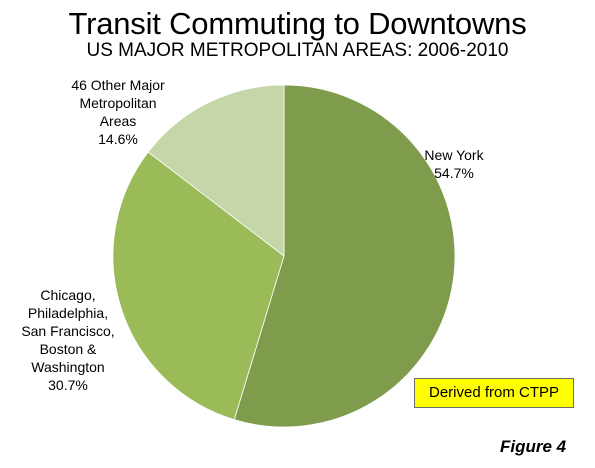 This screenshot has width=595, height=468. Describe the element at coordinates (118, 139) in the screenshot. I see `slice-value-label: 14.6%` at that location.